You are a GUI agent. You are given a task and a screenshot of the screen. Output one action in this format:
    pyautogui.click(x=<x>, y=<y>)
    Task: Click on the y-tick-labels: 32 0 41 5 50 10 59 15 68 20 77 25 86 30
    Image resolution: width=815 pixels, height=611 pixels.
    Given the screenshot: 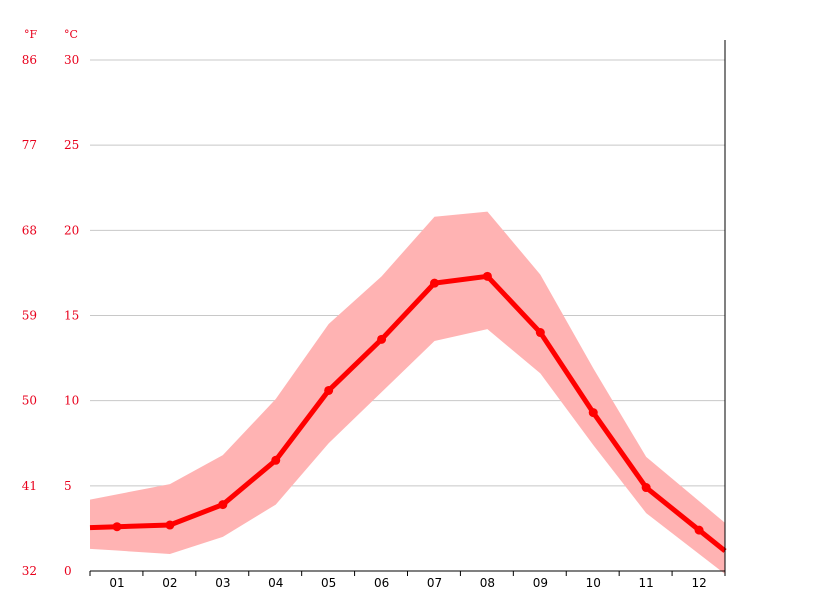 What is the action you would take?
    pyautogui.click(x=51, y=315)
    